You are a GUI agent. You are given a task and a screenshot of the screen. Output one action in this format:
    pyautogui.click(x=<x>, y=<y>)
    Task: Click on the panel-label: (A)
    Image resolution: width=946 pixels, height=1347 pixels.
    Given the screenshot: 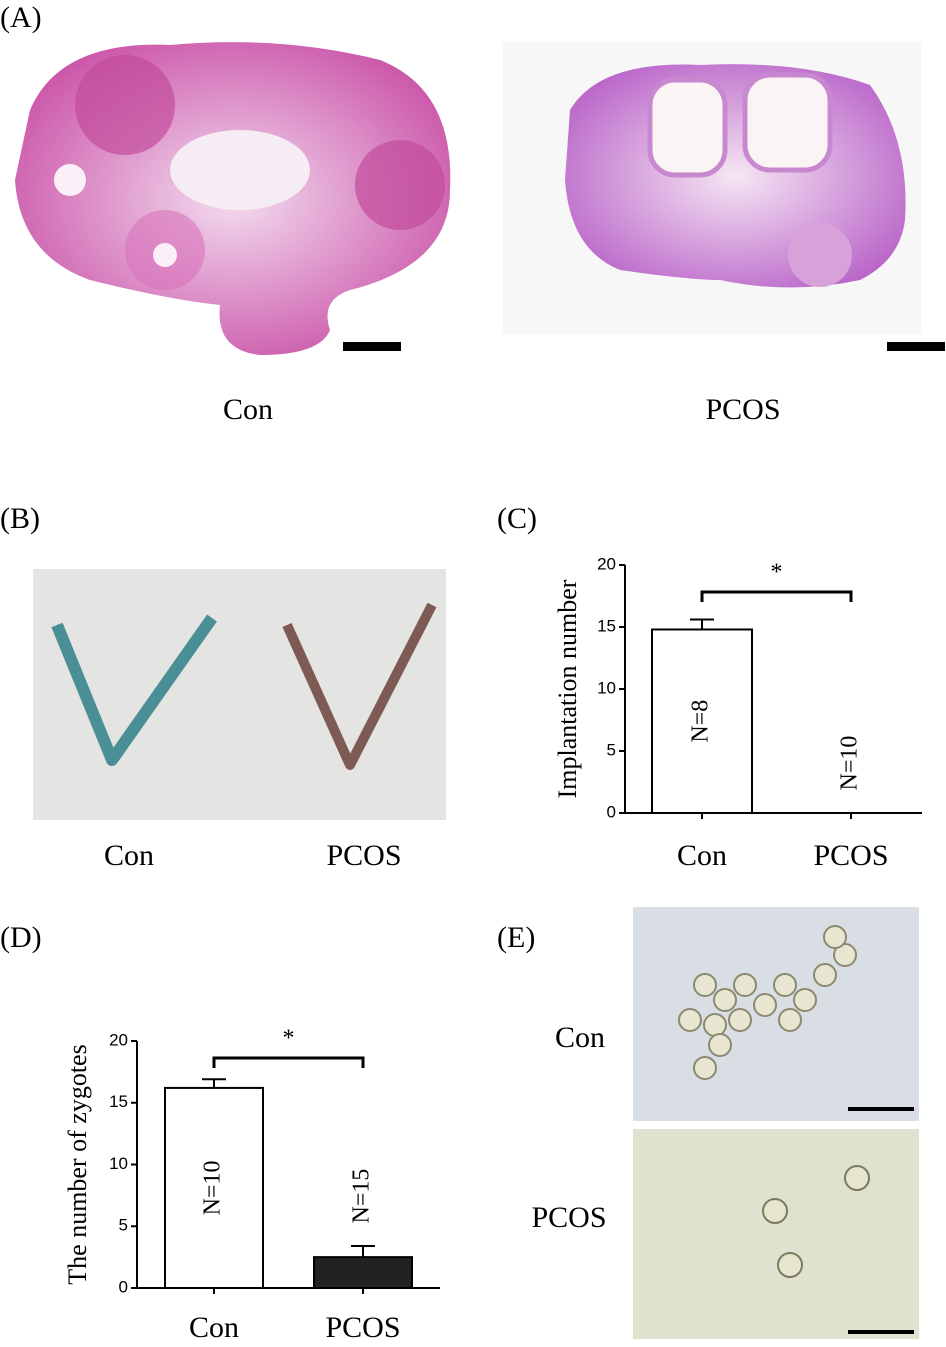 What is the action you would take?
    pyautogui.click(x=21, y=17)
    